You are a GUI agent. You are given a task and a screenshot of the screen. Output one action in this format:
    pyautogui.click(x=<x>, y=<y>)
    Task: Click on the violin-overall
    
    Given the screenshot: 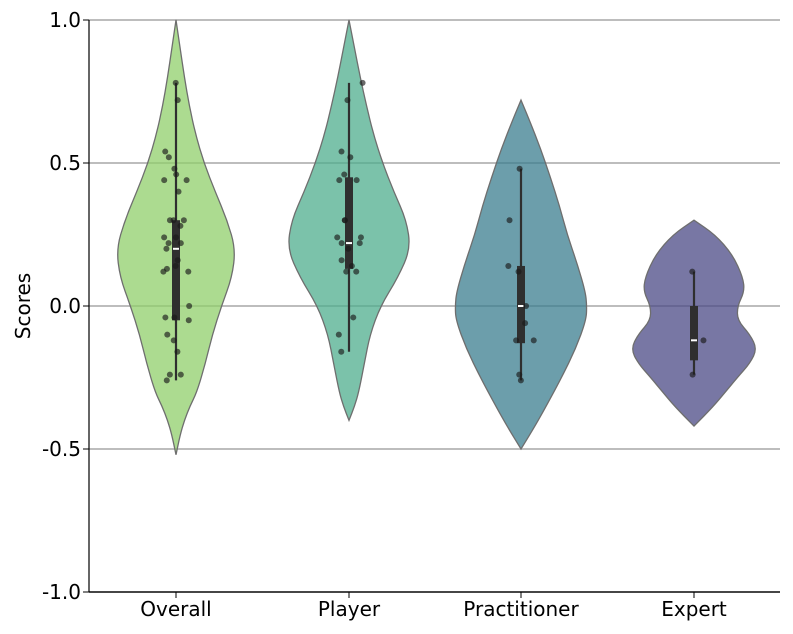 What is the action you would take?
    pyautogui.click(x=176, y=237)
    